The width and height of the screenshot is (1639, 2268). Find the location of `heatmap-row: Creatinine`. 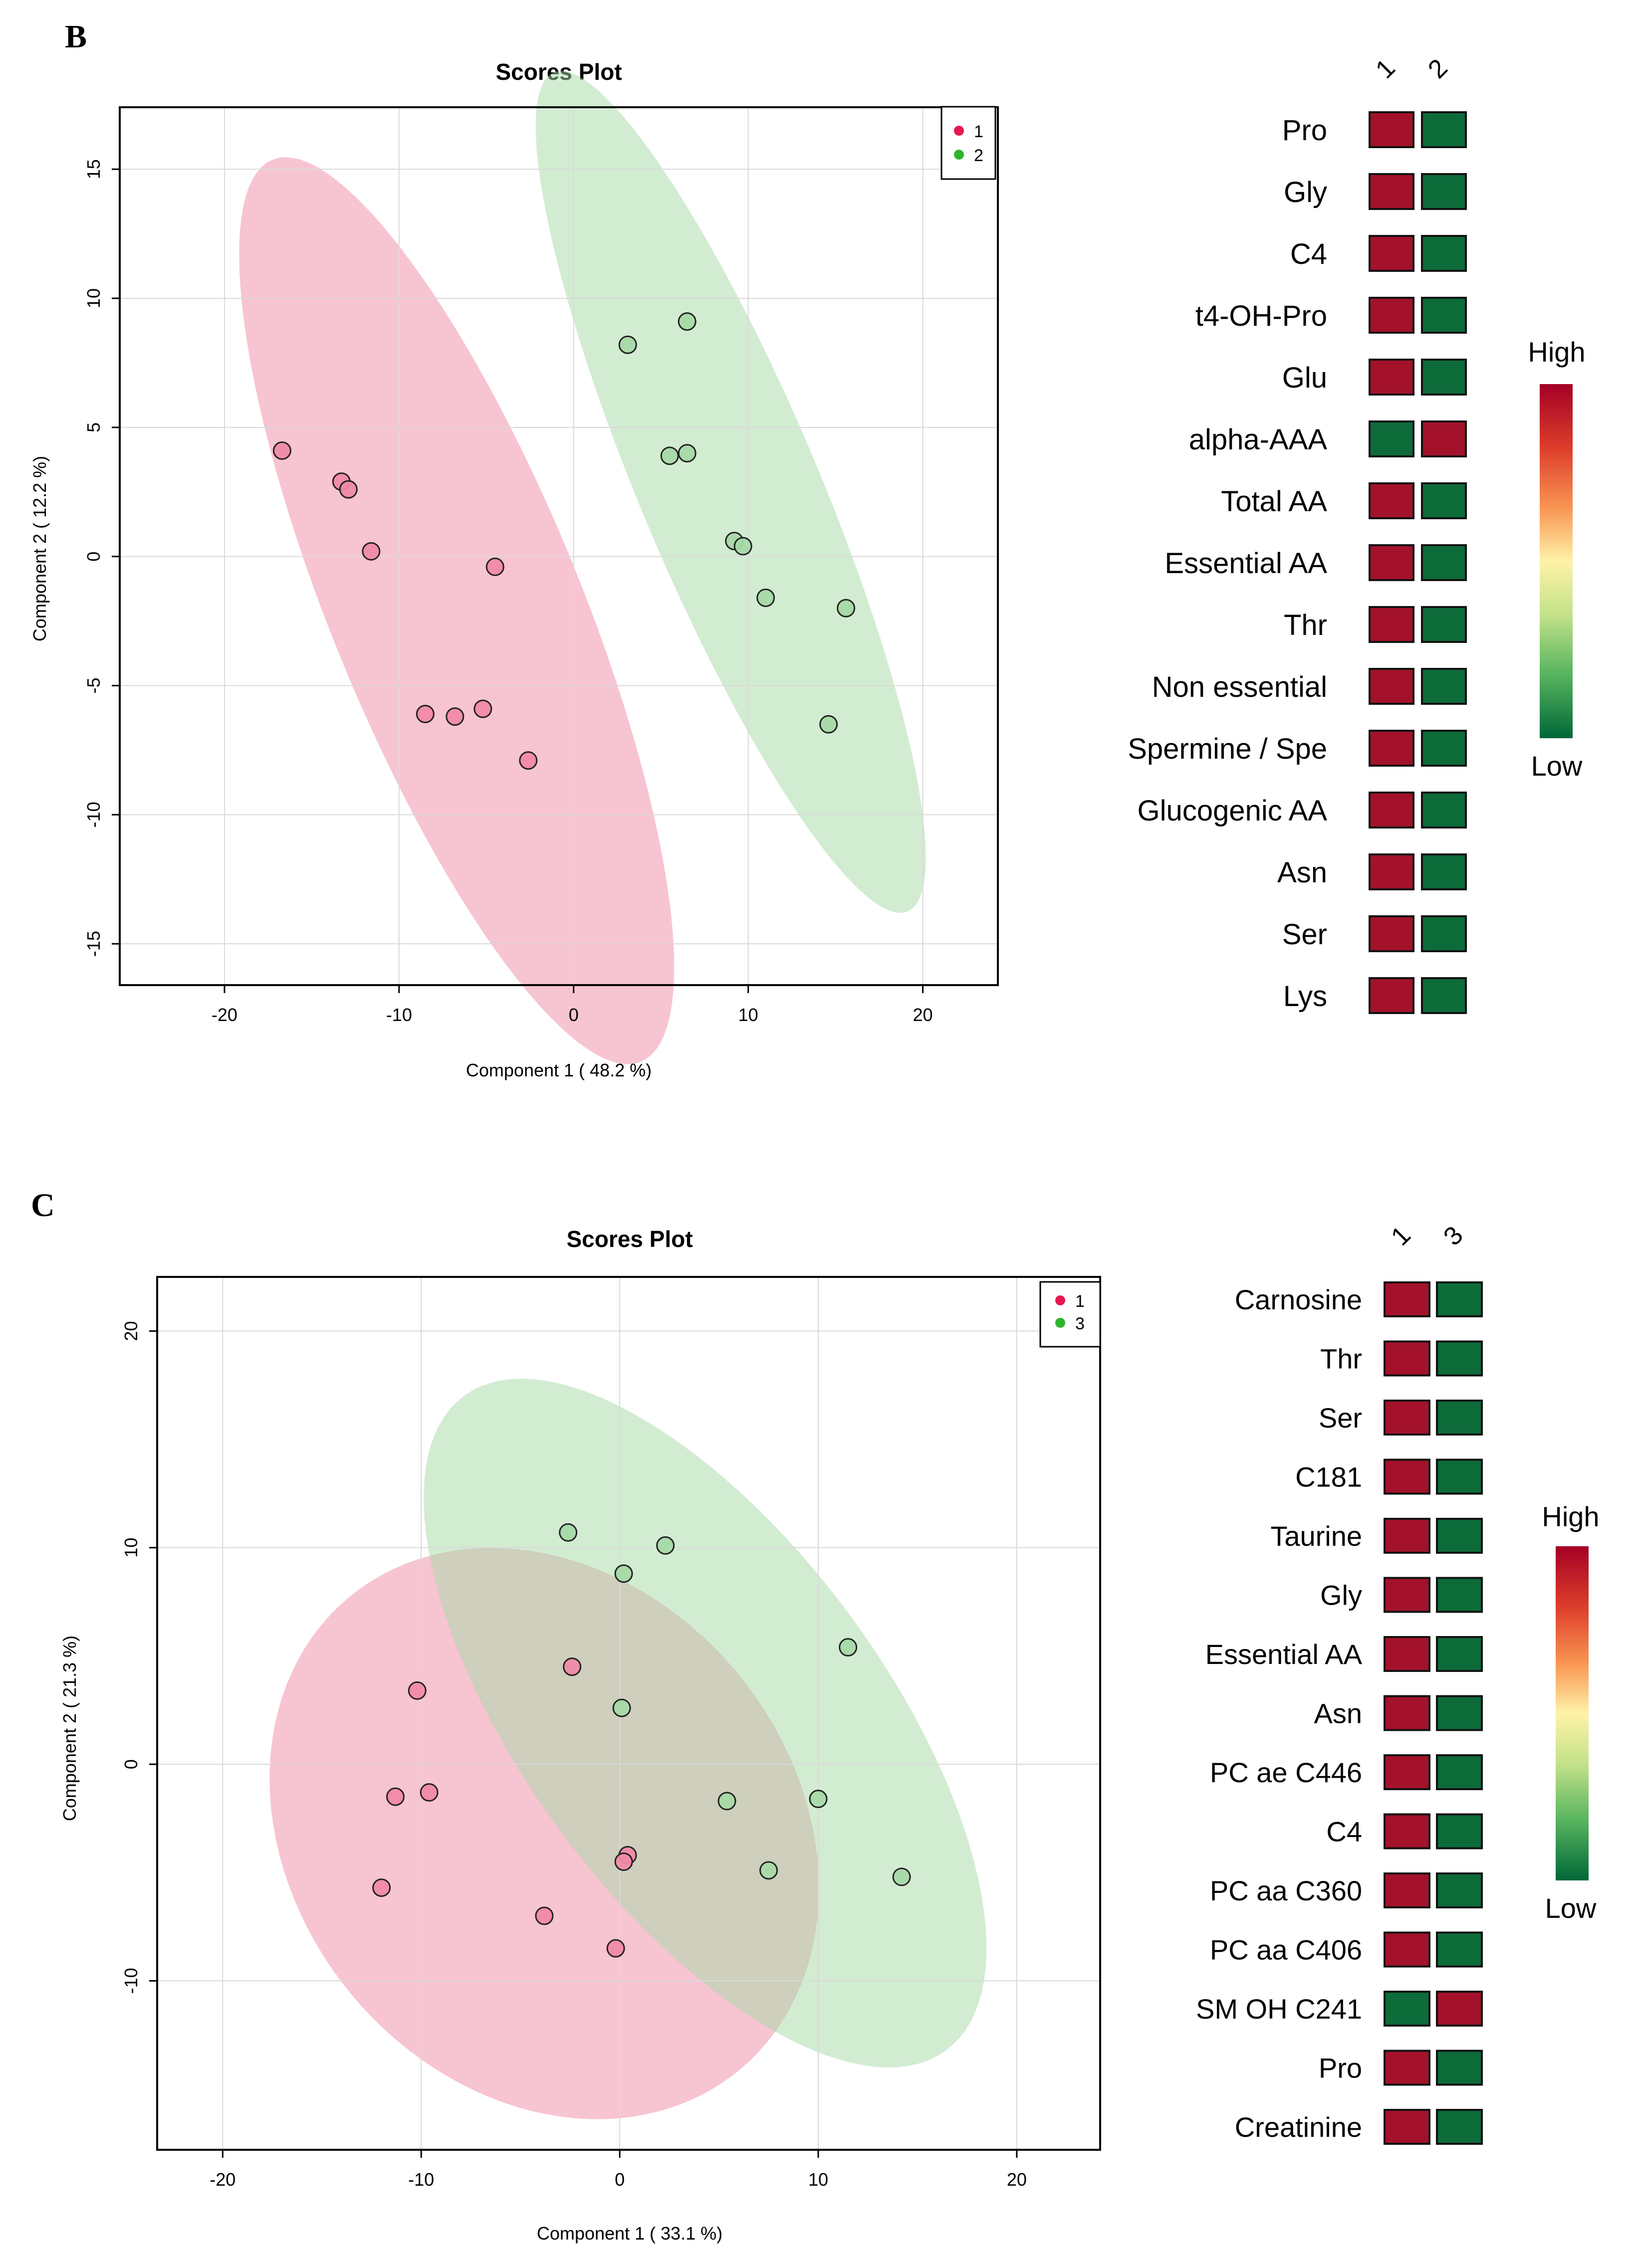

heatmap-row: Creatinine is located at coordinates (1359, 2127).